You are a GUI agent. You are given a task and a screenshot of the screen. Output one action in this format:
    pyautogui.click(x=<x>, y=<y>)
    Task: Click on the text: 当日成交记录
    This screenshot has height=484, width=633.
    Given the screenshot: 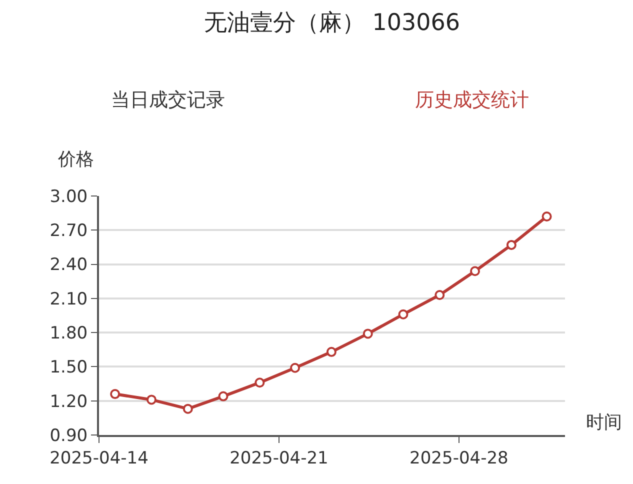 What is the action you would take?
    pyautogui.click(x=168, y=100)
    